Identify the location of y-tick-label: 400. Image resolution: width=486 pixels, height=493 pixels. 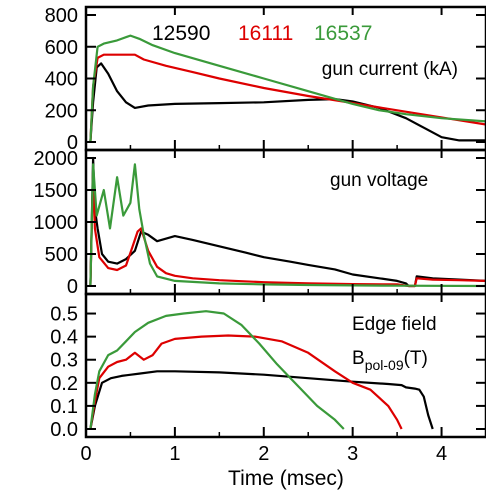
(61, 80).